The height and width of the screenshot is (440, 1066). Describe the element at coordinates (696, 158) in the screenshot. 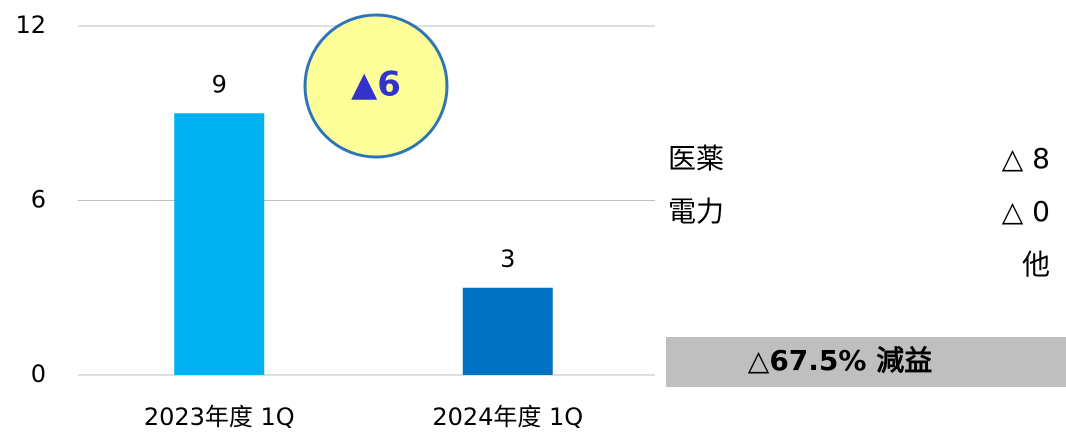

I see `breakdown-label: 医薬` at that location.